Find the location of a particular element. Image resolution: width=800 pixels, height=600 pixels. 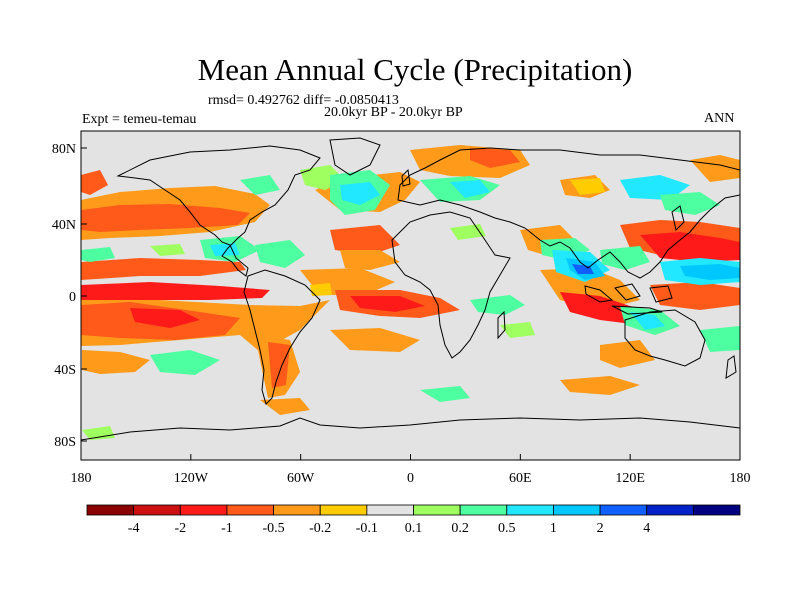

period-label: 20.0kyr BP - 20.0kyr BP is located at coordinates (393, 112).